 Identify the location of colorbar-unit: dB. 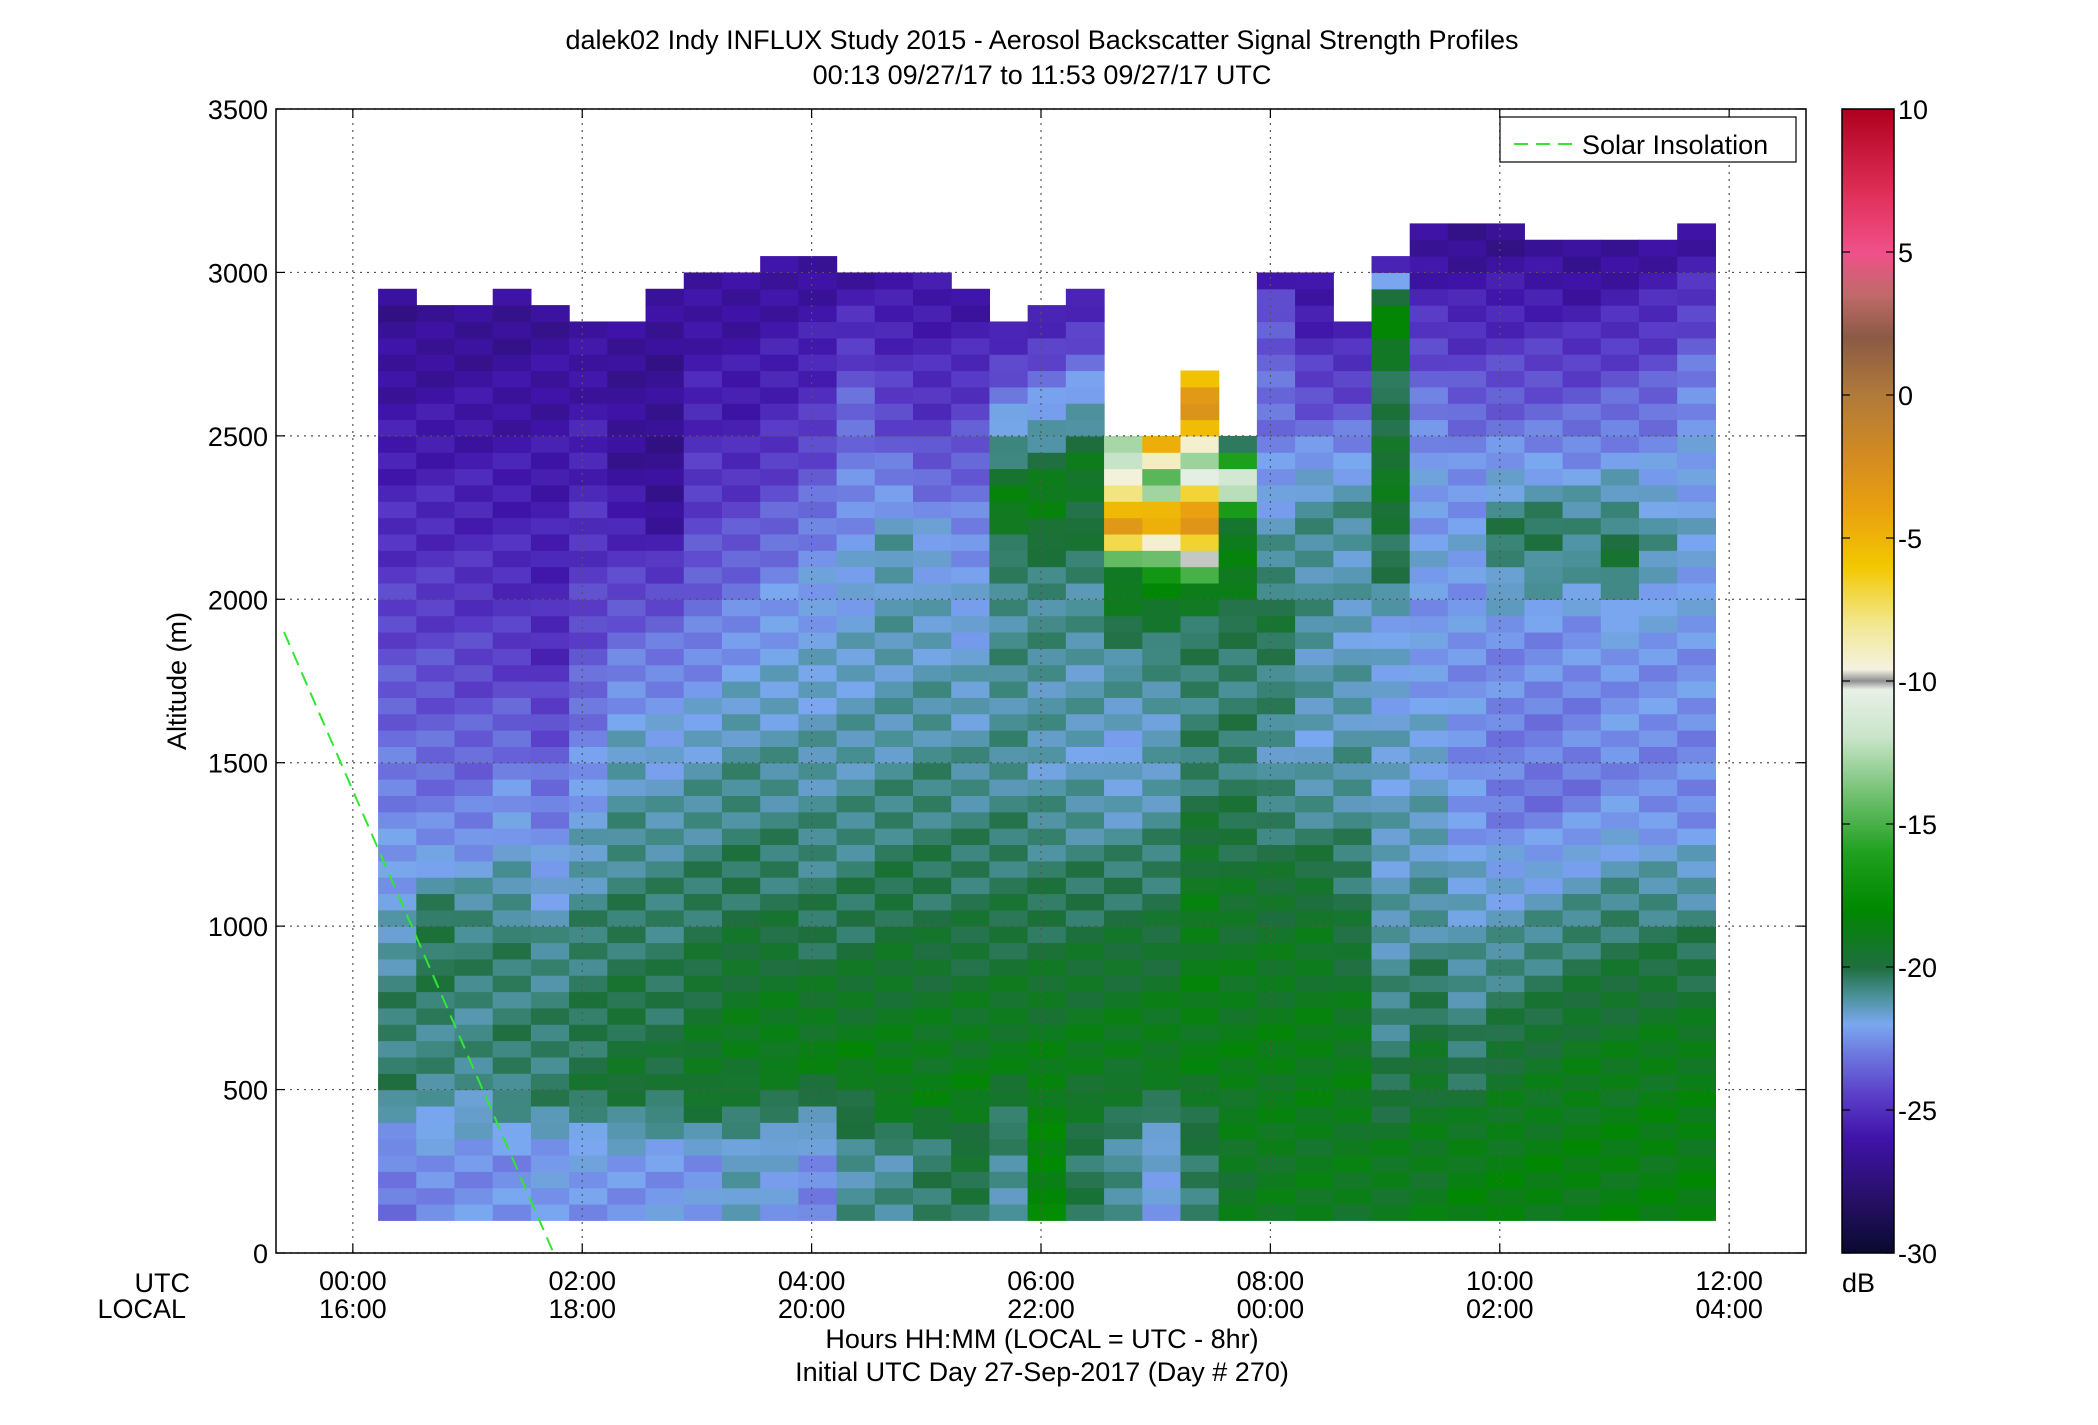
(1858, 1283).